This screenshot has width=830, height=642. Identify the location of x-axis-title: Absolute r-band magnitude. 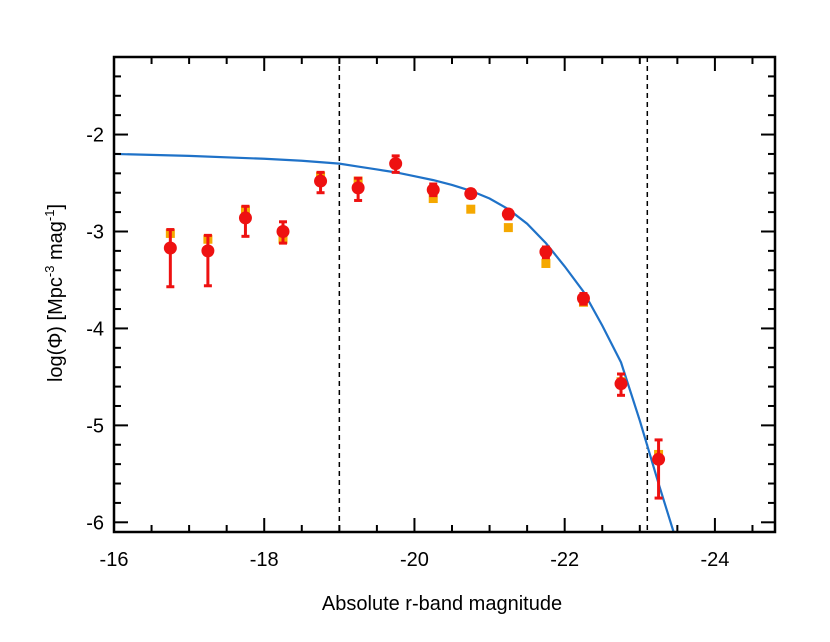
(442, 604).